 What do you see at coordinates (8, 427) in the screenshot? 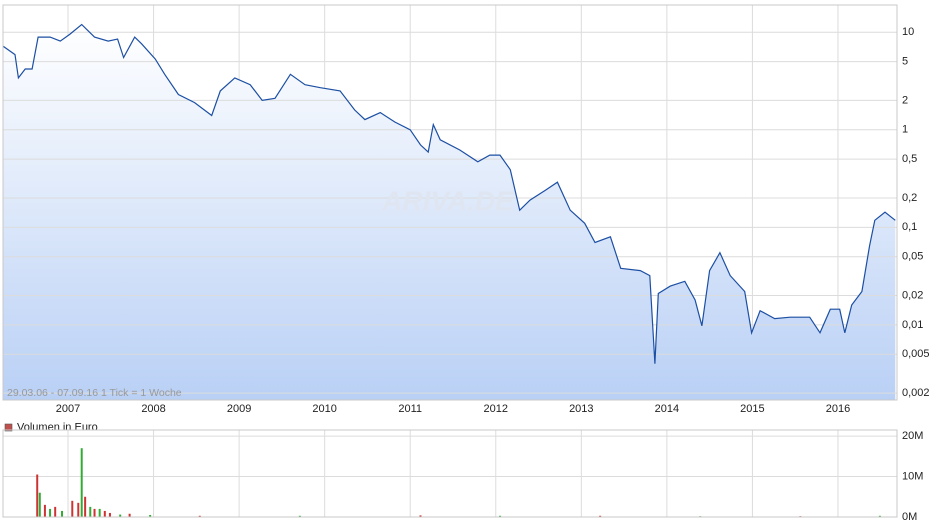
I see `legend-swatch` at bounding box center [8, 427].